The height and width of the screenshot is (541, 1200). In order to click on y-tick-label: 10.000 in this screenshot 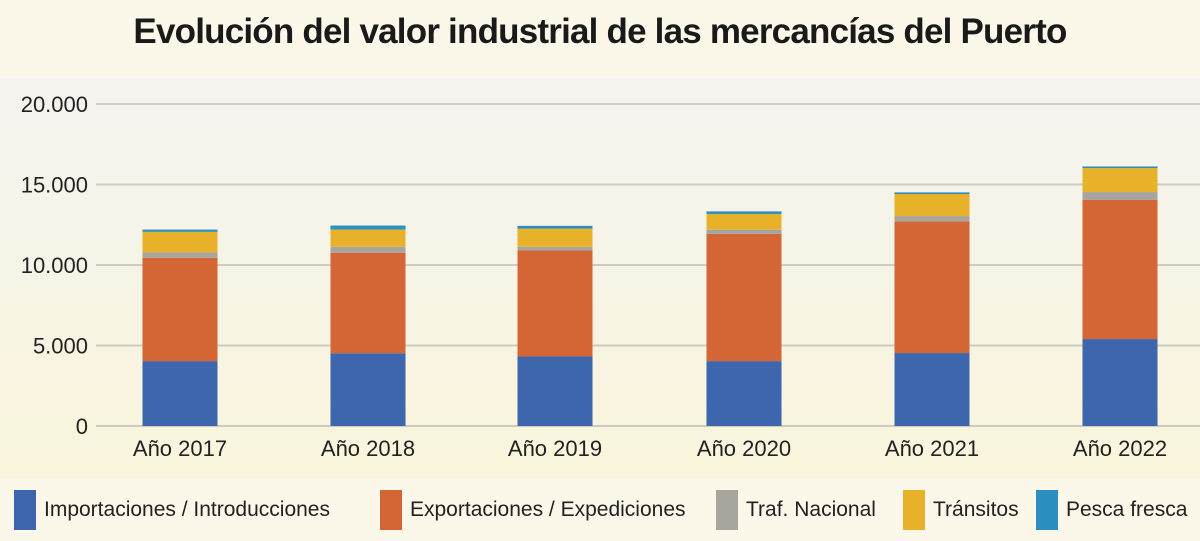, I will do `click(54, 265)`.